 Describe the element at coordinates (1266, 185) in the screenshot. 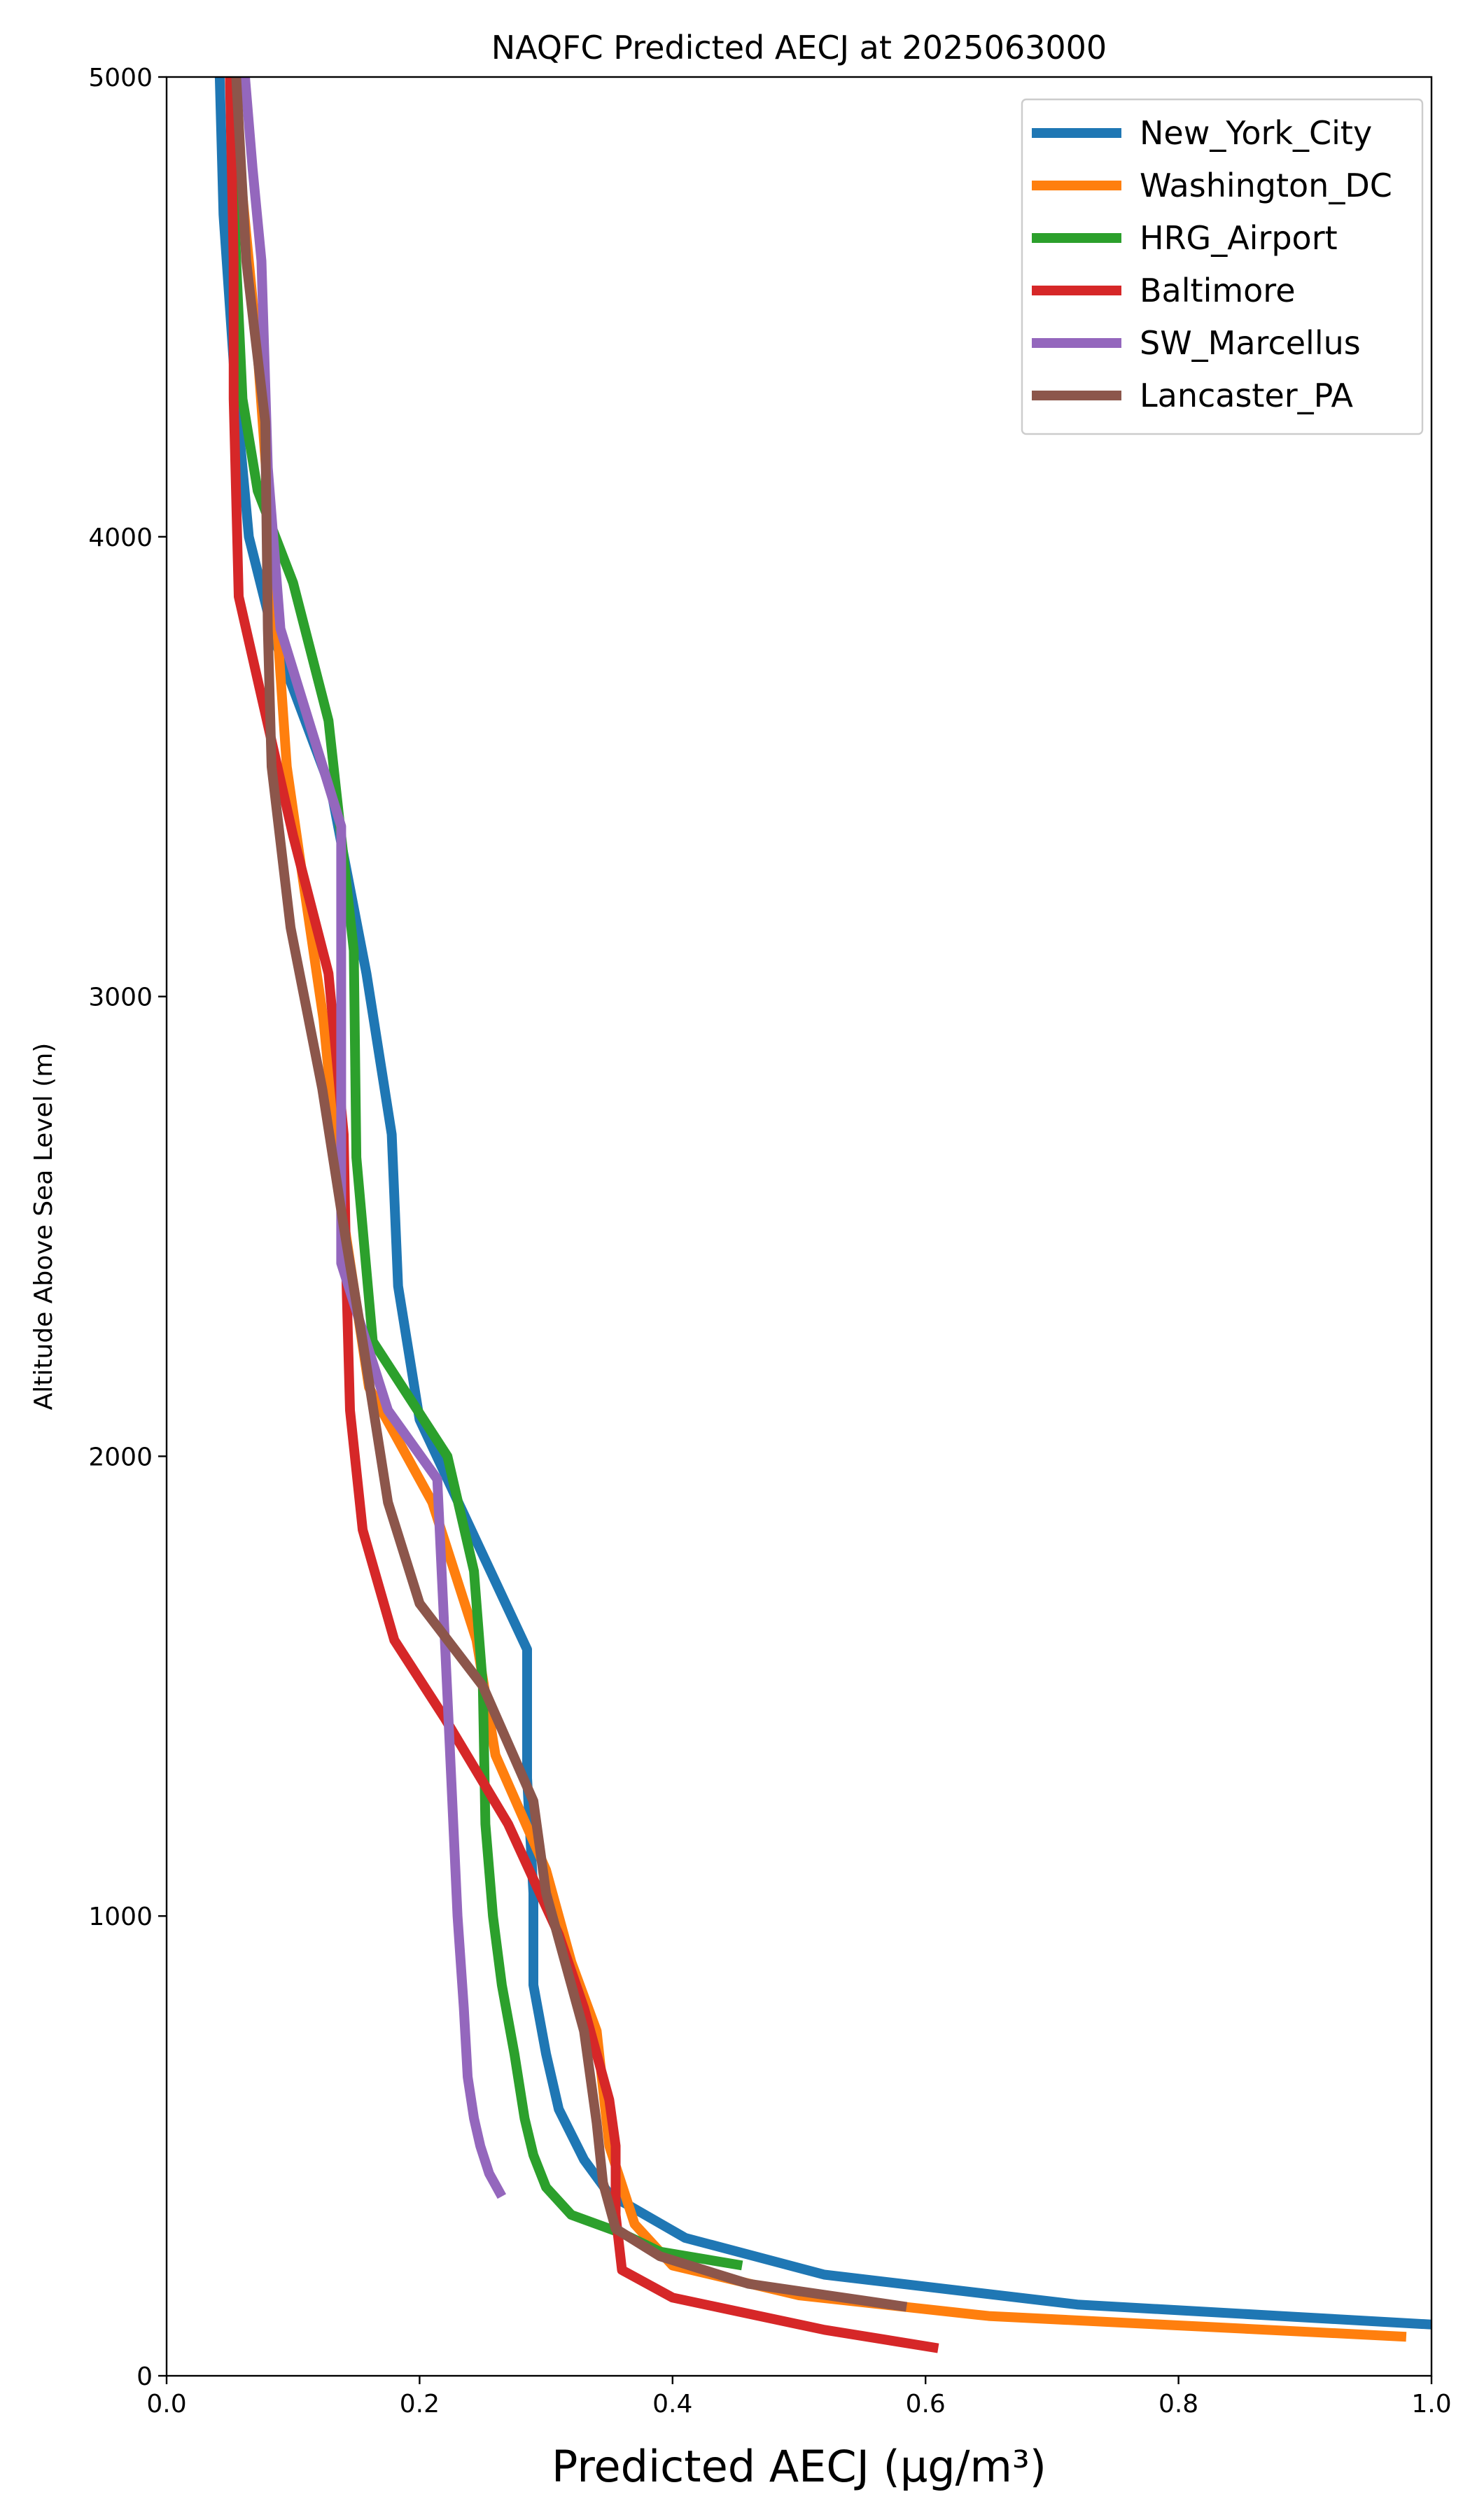

I see `legend-label: Washington_DC` at that location.